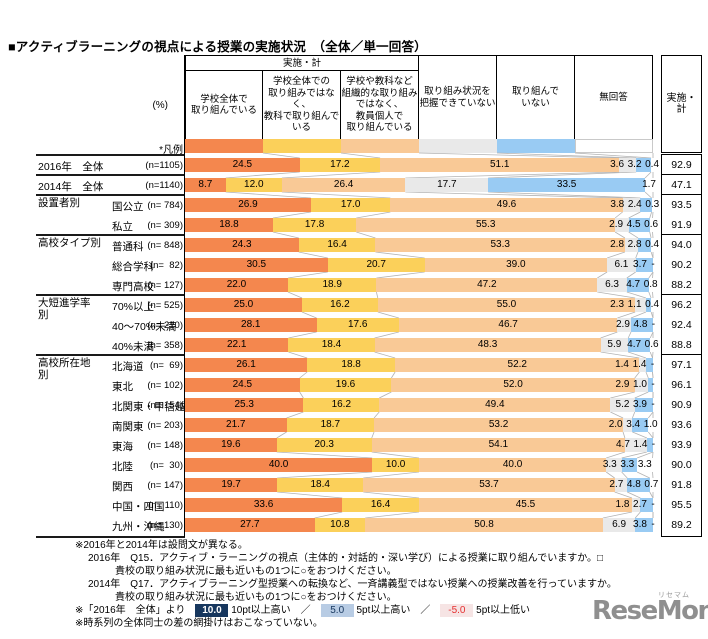  I want to click on header-col-5: 取り組んで いない, so click(536, 97).